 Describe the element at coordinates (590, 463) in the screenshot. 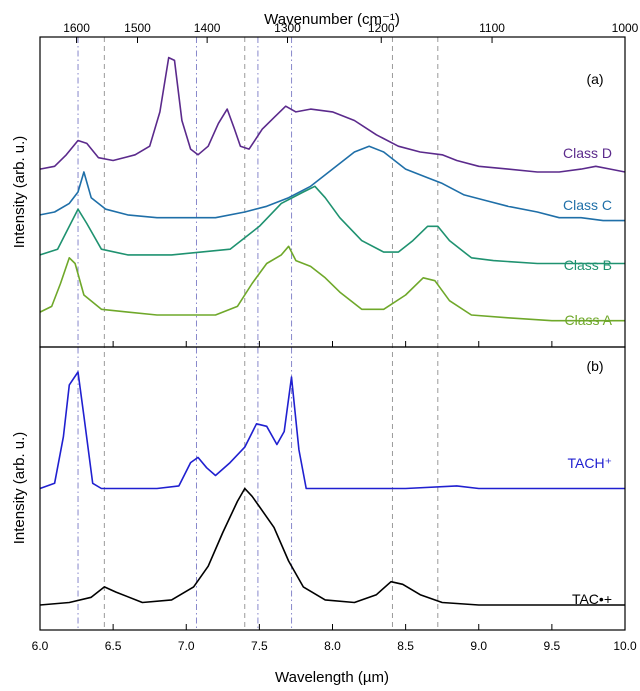

I see `series-label-tach-: TACH⁺` at that location.